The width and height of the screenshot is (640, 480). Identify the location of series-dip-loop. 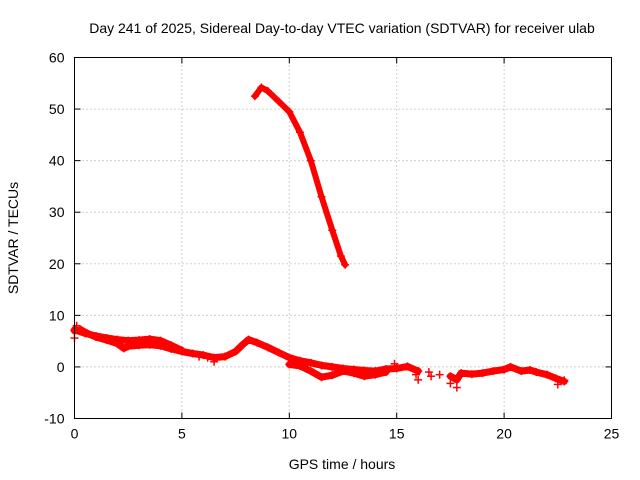
(337, 370).